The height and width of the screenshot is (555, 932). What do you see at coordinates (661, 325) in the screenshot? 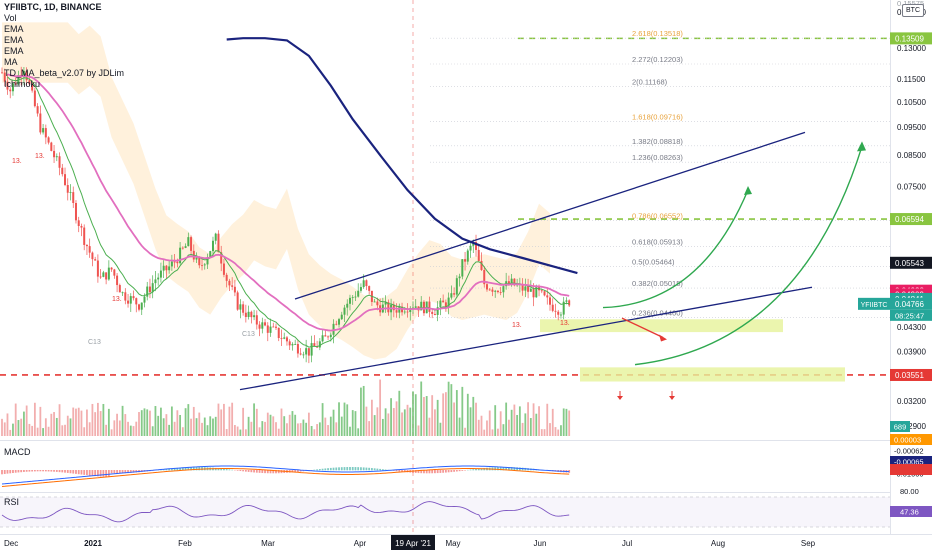
I see `target-zone-upper` at bounding box center [661, 325].